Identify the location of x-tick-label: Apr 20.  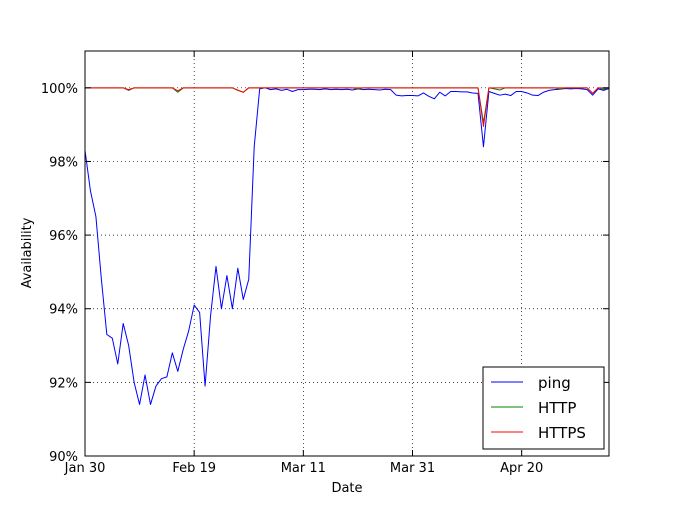
(521, 468).